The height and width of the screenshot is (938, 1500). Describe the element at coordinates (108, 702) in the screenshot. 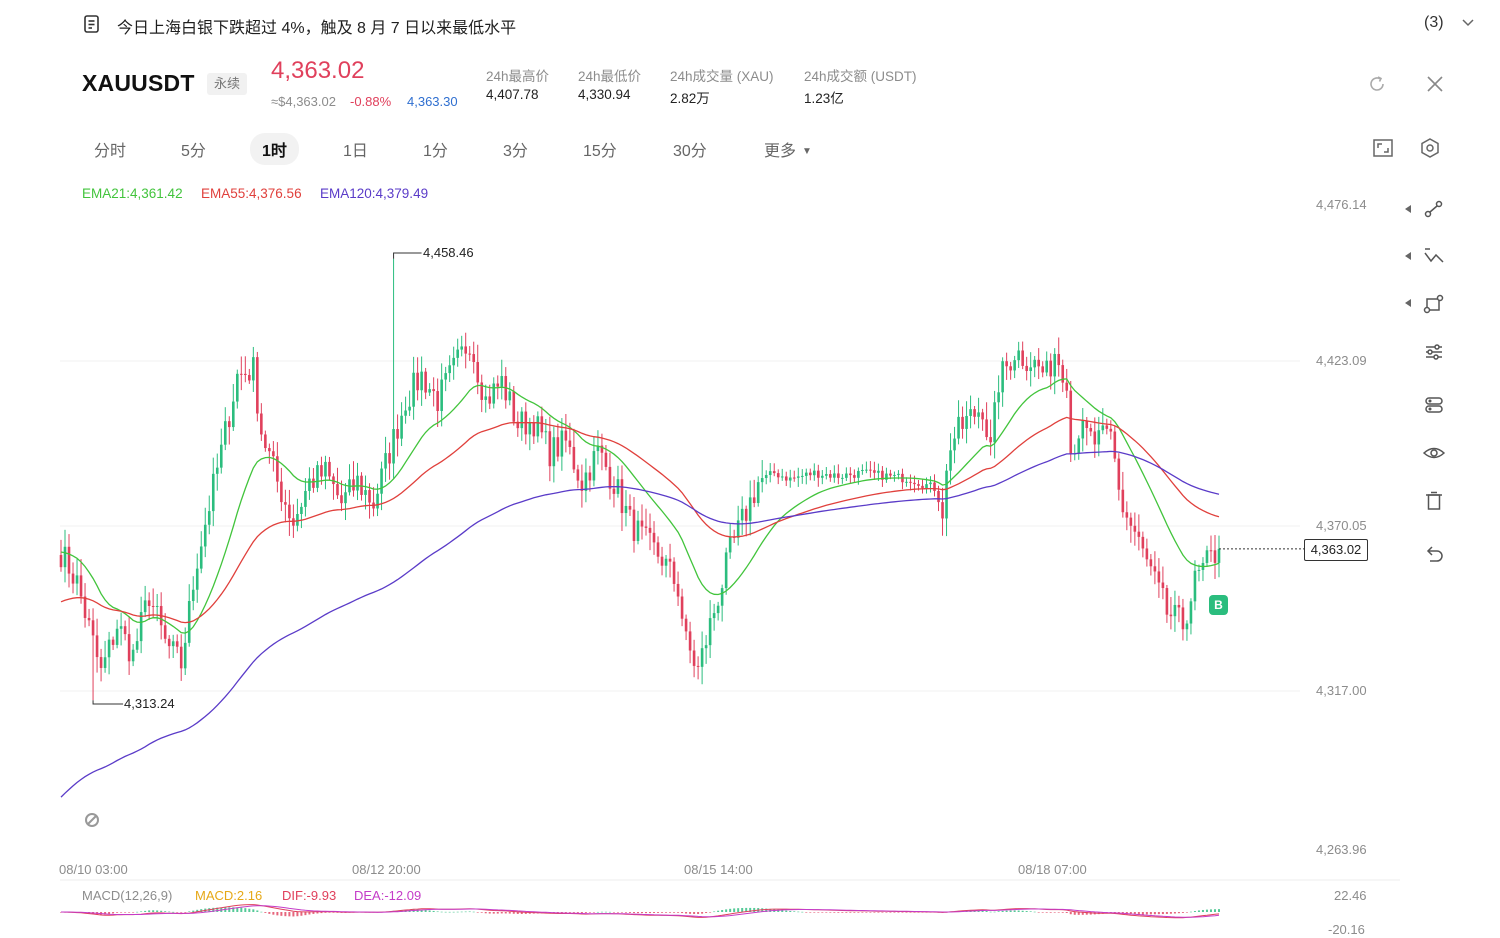

I see `min-price-marker` at that location.